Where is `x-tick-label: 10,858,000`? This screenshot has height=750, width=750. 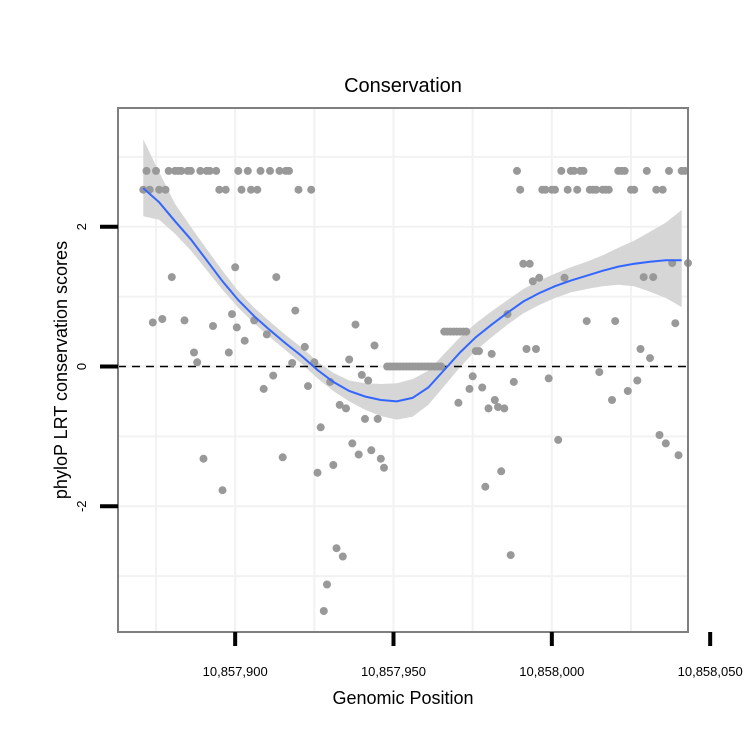
x-tick-label: 10,858,000 is located at coordinates (551, 671).